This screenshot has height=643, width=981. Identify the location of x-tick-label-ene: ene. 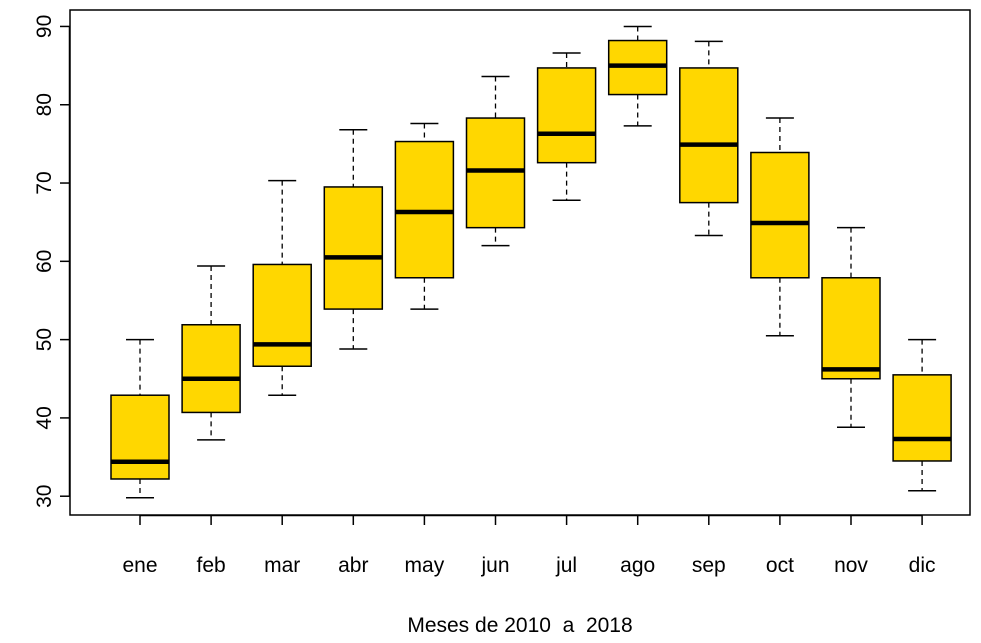
(139, 565).